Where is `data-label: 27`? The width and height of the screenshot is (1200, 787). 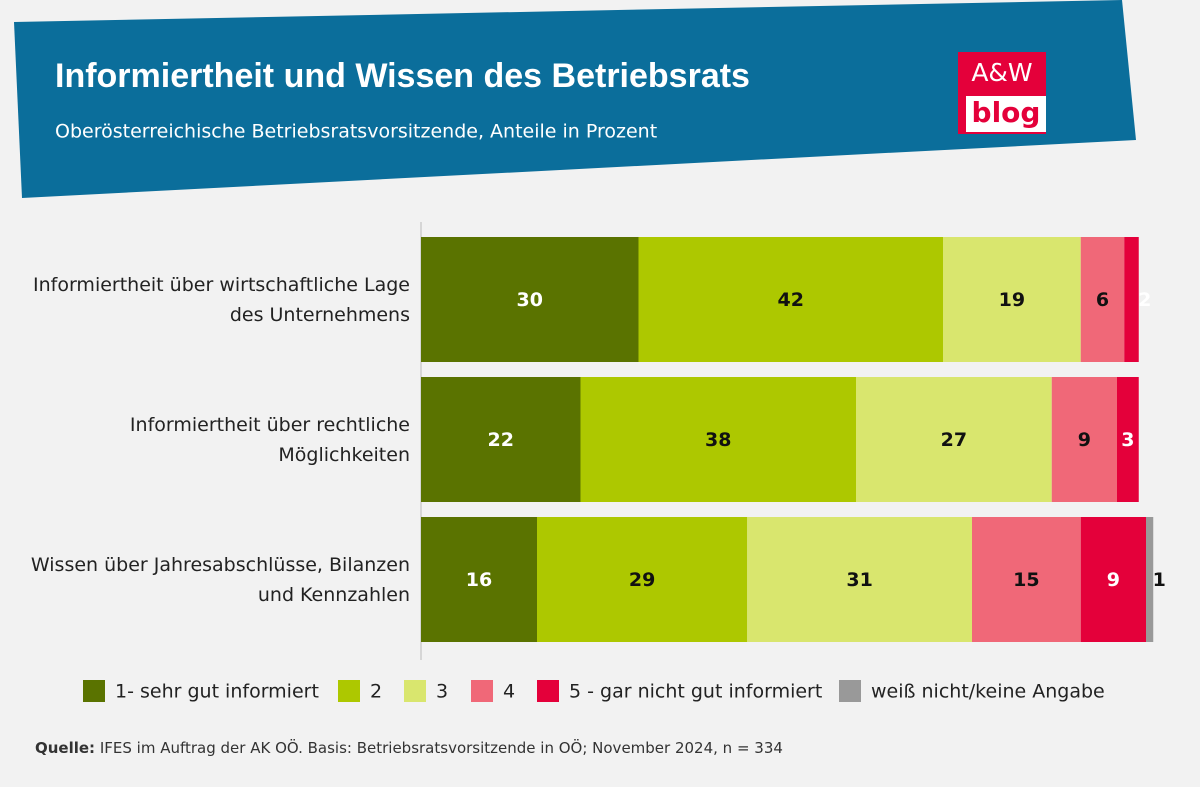
data-label: 27 is located at coordinates (954, 440).